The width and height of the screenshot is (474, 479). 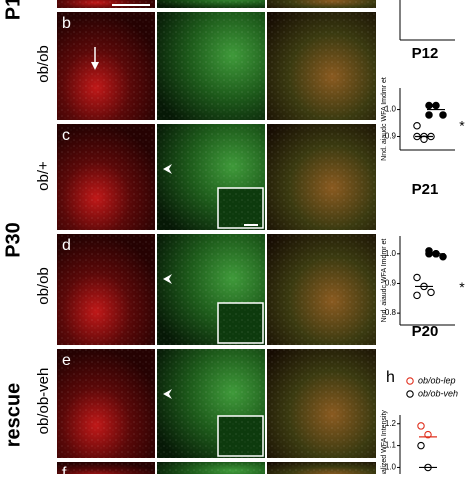 I want to click on labels: b ob/ob c ob/+ d ob/ob e ob/ob-veh f P1 P30 rescue, so click(x=36, y=239).